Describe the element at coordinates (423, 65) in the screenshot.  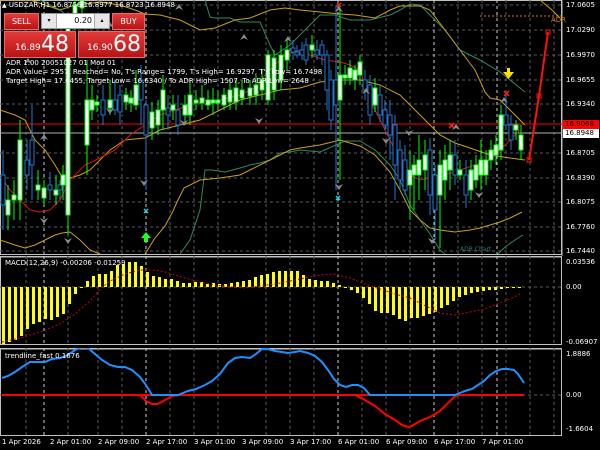
I see `red-x-markers` at that location.